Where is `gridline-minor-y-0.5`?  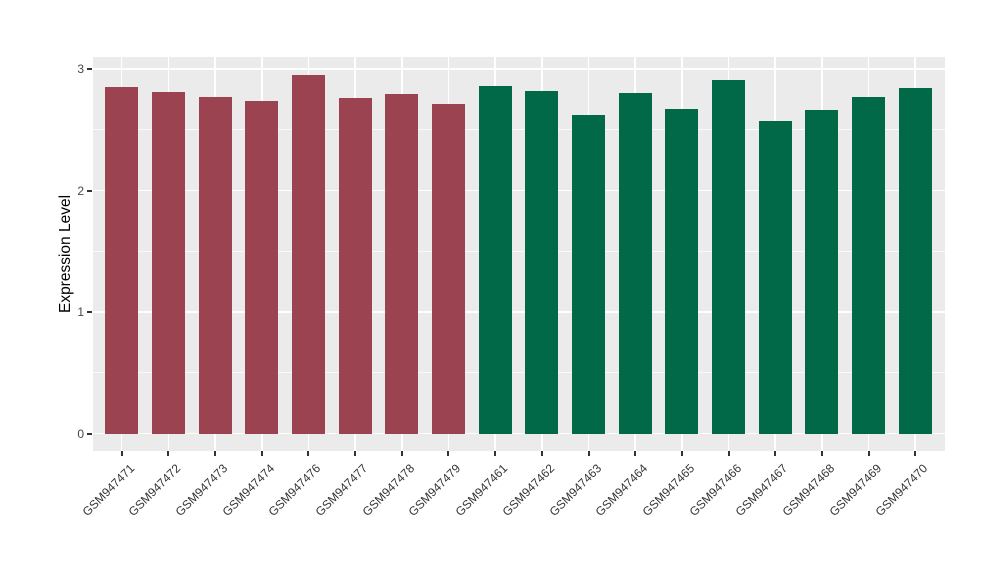
gridline-minor-y-0.5 is located at coordinates (519, 373).